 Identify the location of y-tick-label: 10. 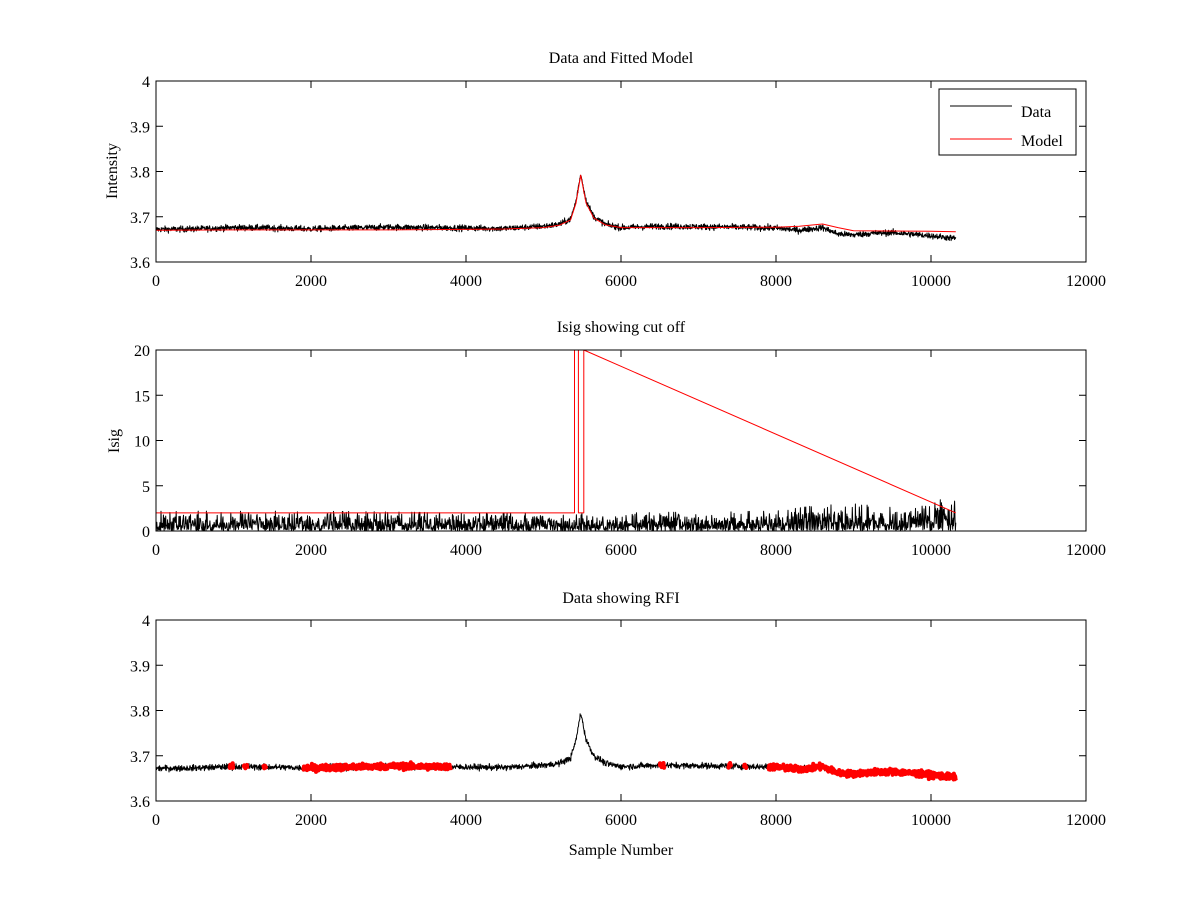
(142, 442).